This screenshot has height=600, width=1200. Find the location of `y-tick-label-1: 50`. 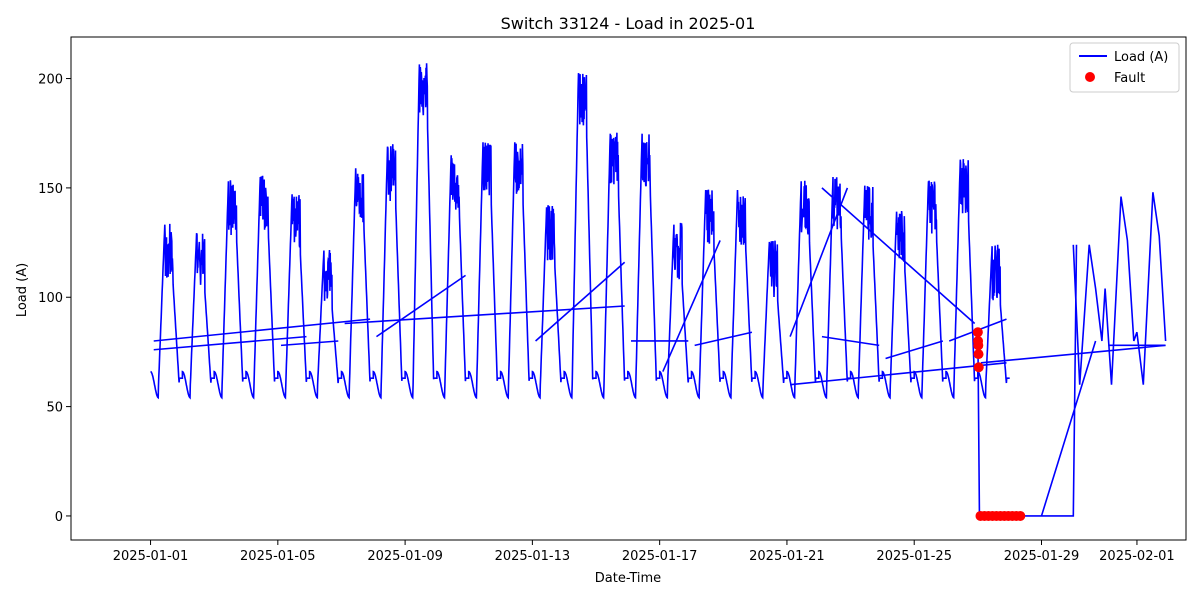

y-tick-label-1: 50 is located at coordinates (54, 408).